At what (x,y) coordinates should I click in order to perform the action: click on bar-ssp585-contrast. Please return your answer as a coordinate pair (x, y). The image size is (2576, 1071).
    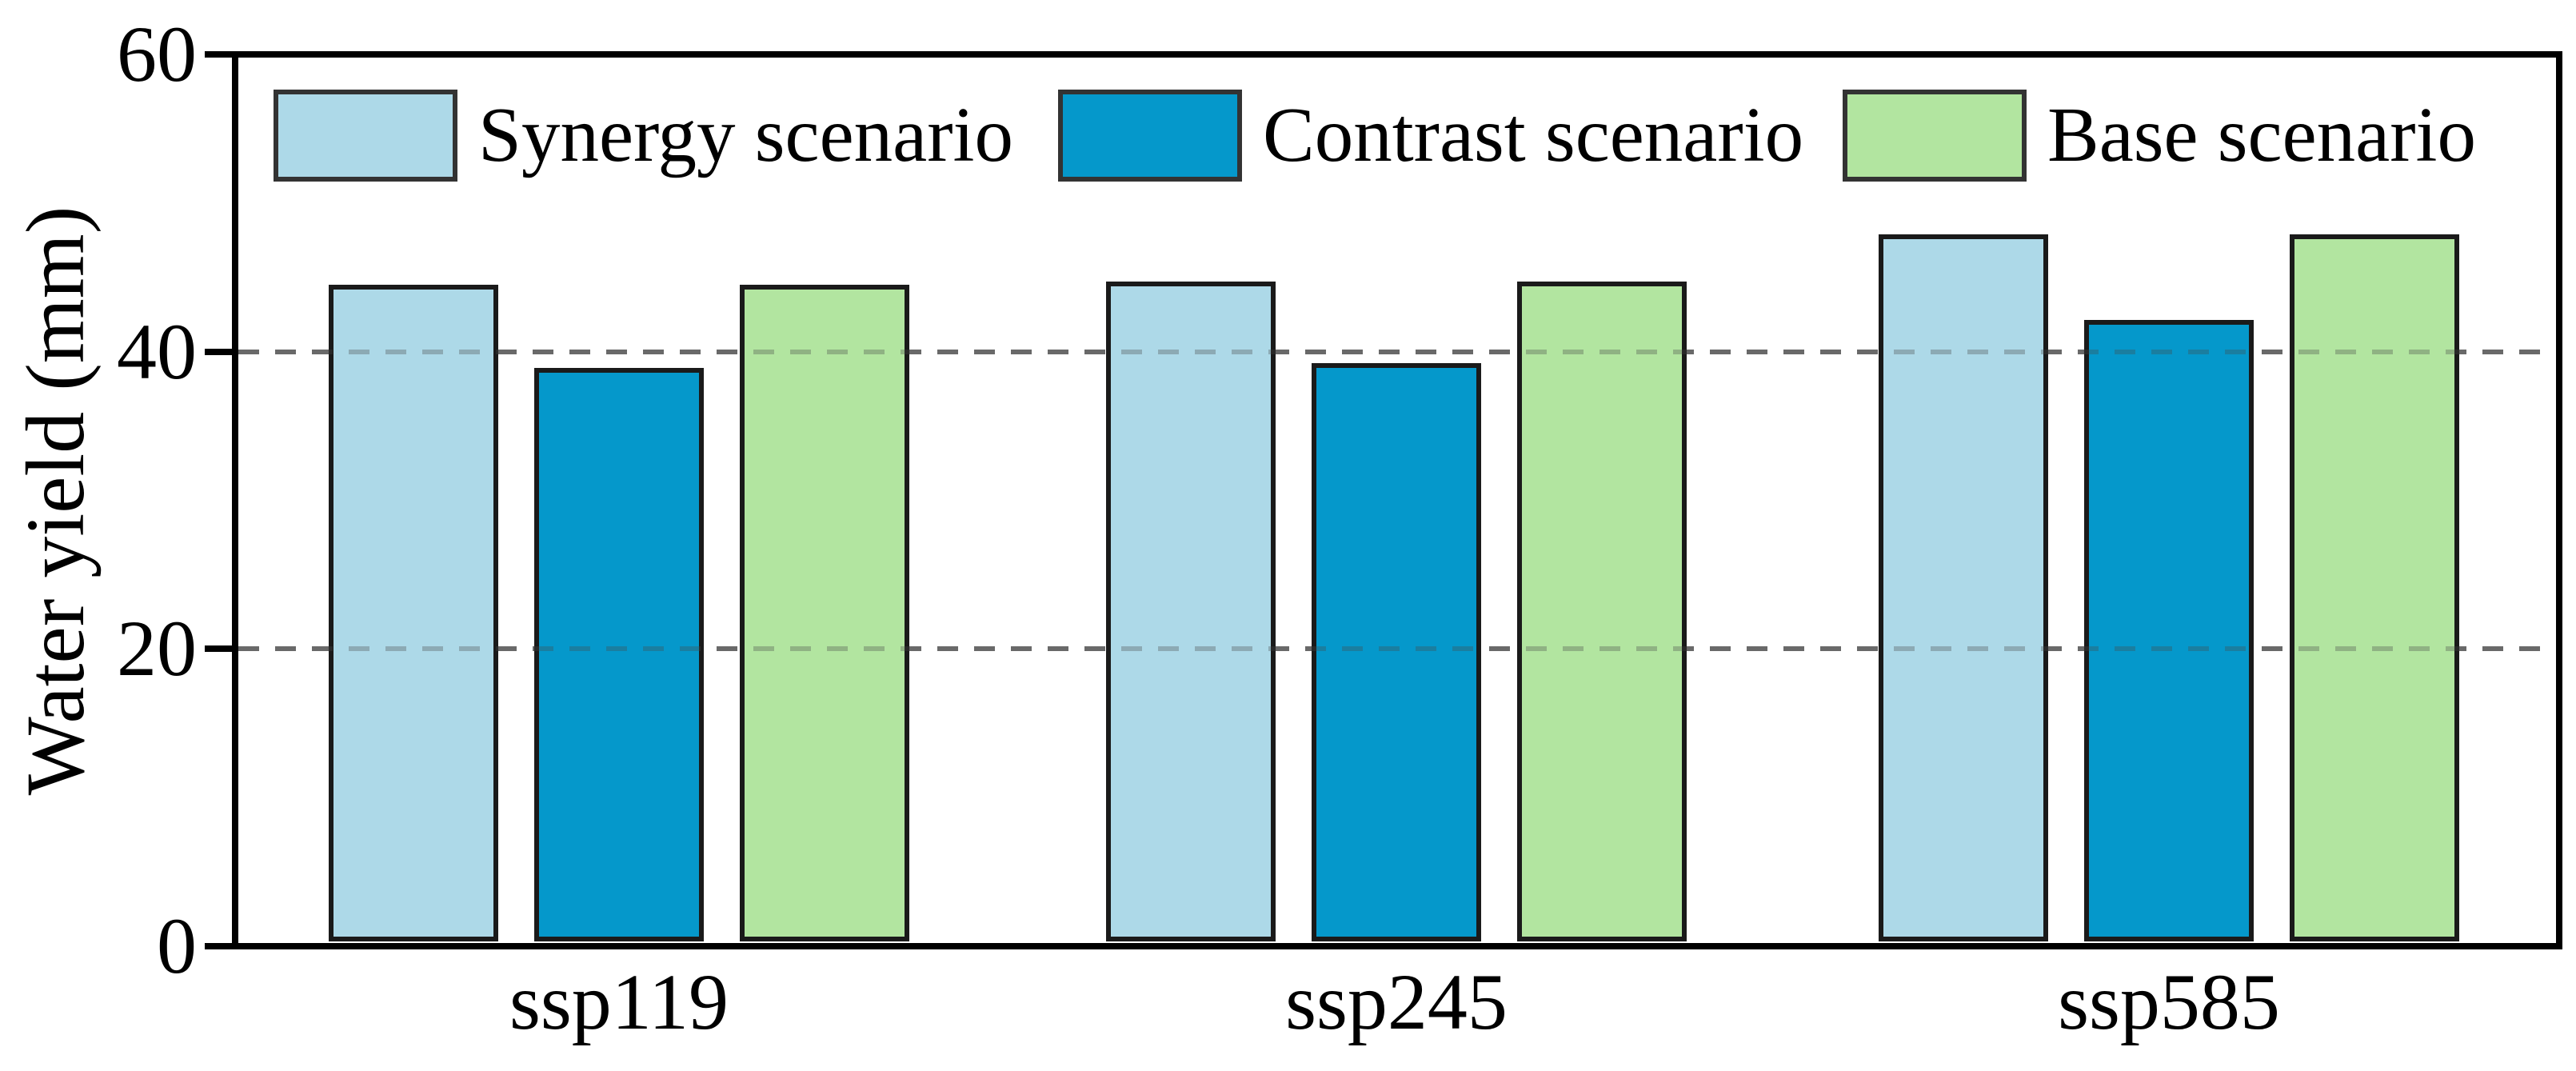
    Looking at the image, I should click on (2169, 630).